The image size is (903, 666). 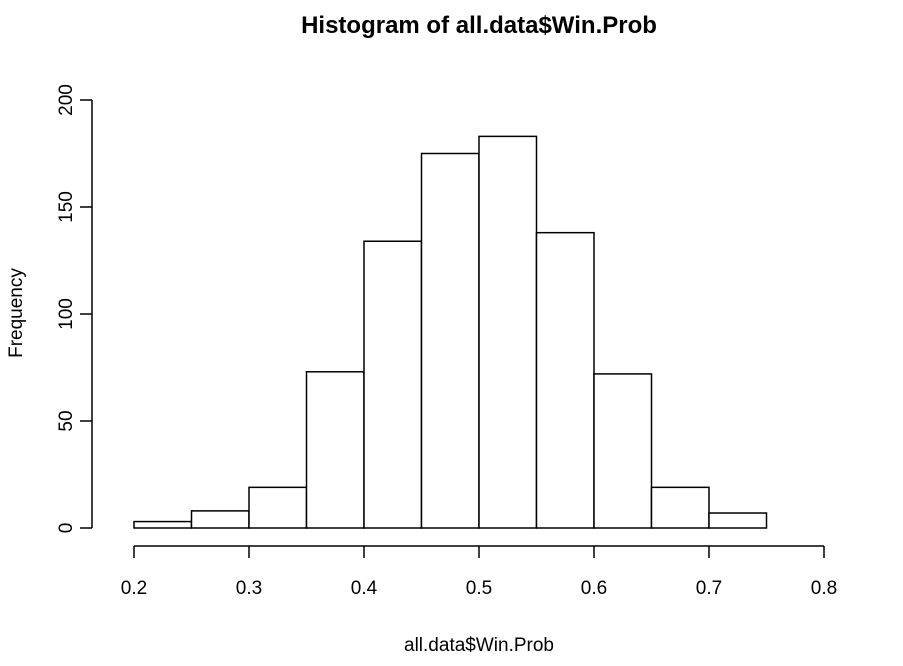 I want to click on x-tick-label: 0.6, so click(x=594, y=588).